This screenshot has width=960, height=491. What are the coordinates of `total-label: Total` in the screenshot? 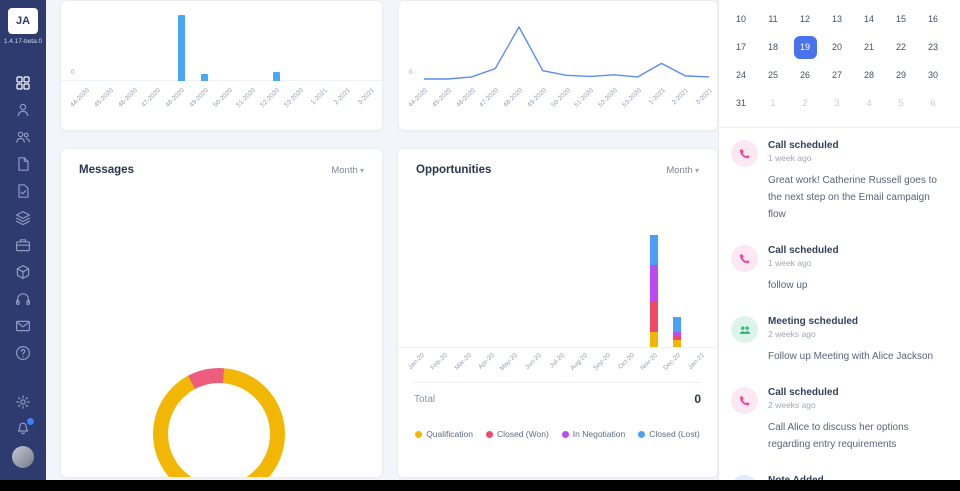 It's located at (425, 399).